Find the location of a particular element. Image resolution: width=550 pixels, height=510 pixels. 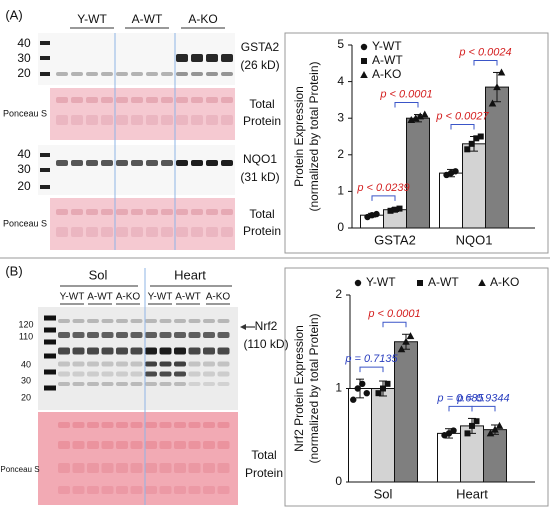

mw-marker: 120 is located at coordinates (25, 324).